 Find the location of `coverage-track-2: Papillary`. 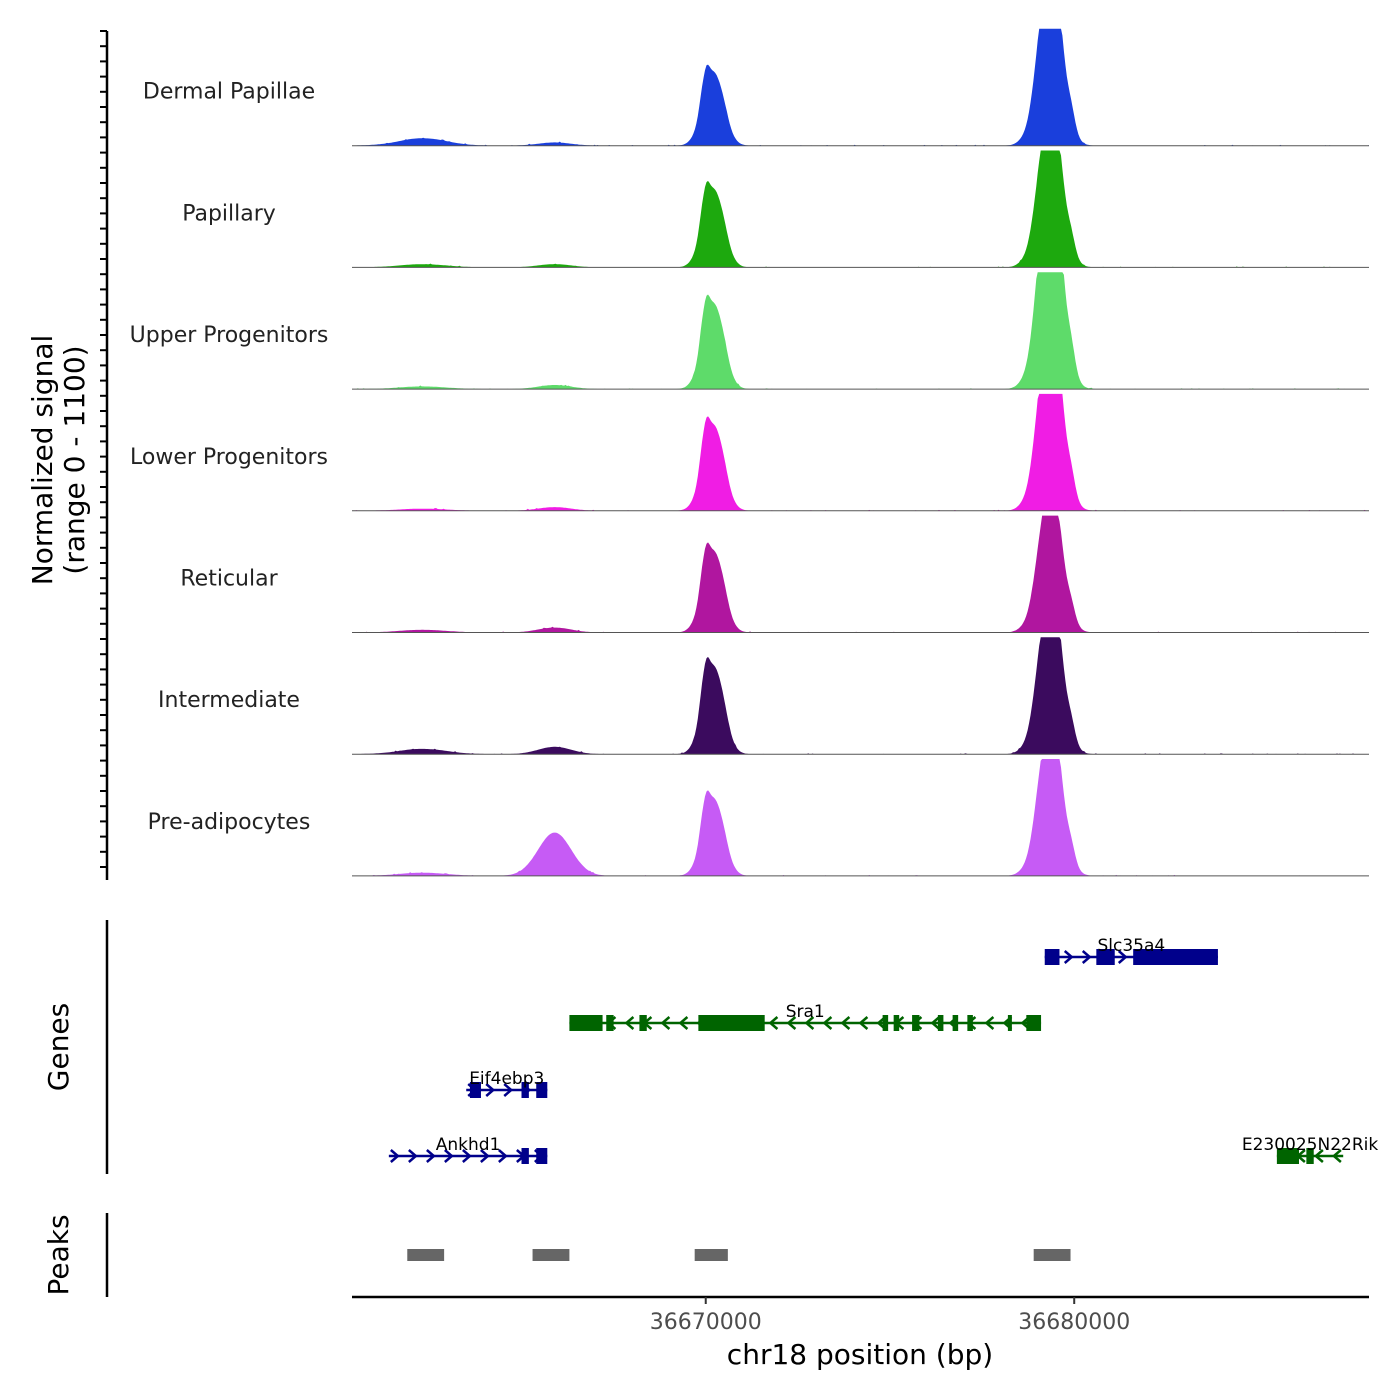

coverage-track-2: Papillary is located at coordinates (775, 209).